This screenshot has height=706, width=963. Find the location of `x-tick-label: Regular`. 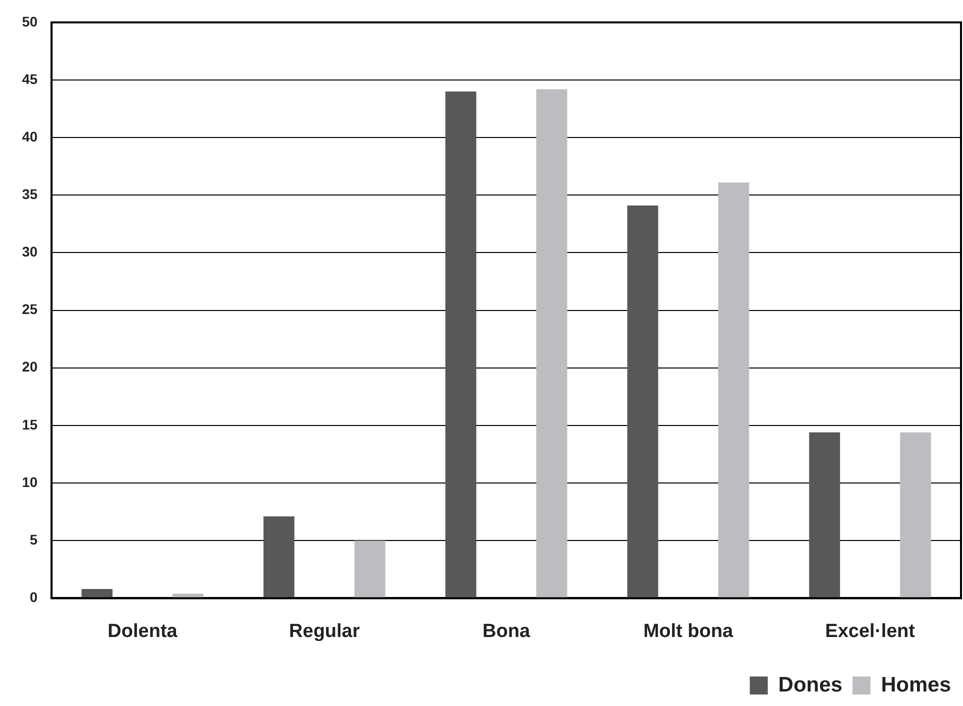

x-tick-label: Regular is located at coordinates (324, 631).